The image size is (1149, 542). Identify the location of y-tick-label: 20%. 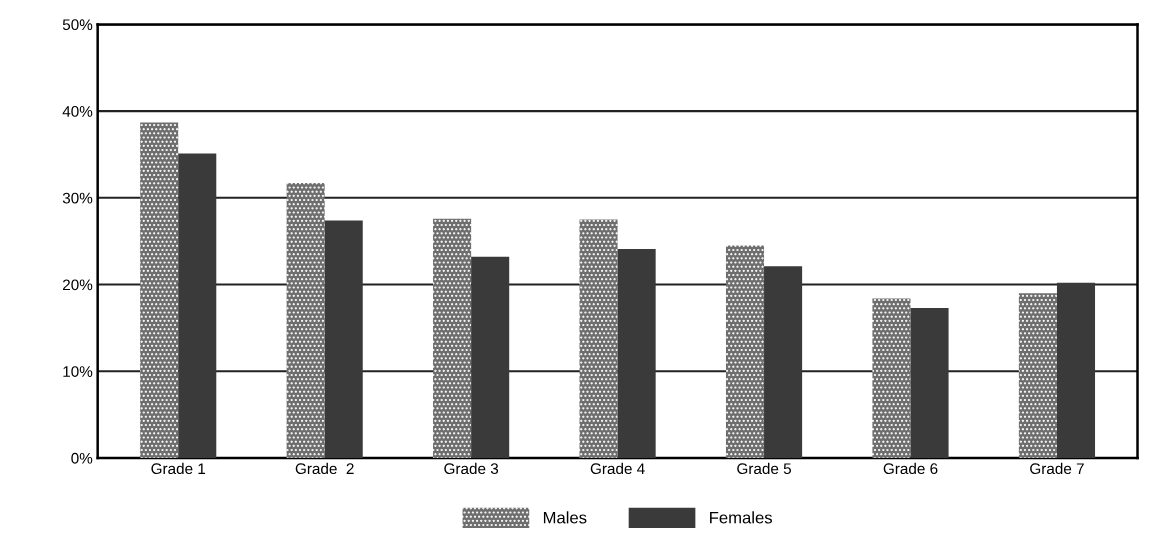
(78, 285).